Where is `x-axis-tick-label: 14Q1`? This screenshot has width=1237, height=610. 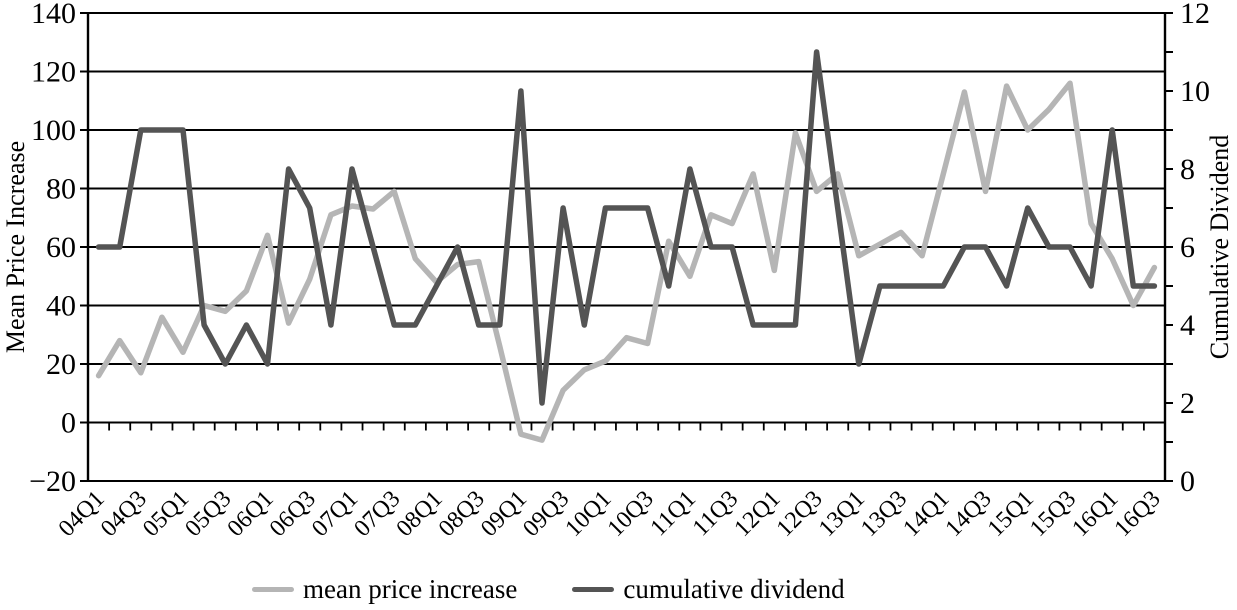 x-axis-tick-label: 14Q1 is located at coordinates (926, 514).